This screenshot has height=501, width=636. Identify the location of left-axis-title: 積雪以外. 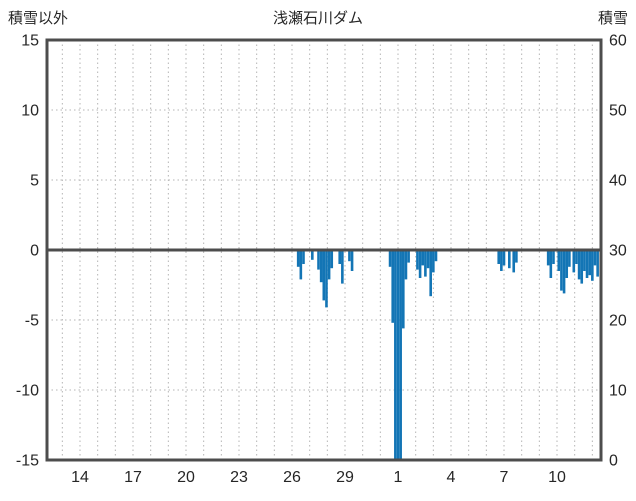
(38, 18).